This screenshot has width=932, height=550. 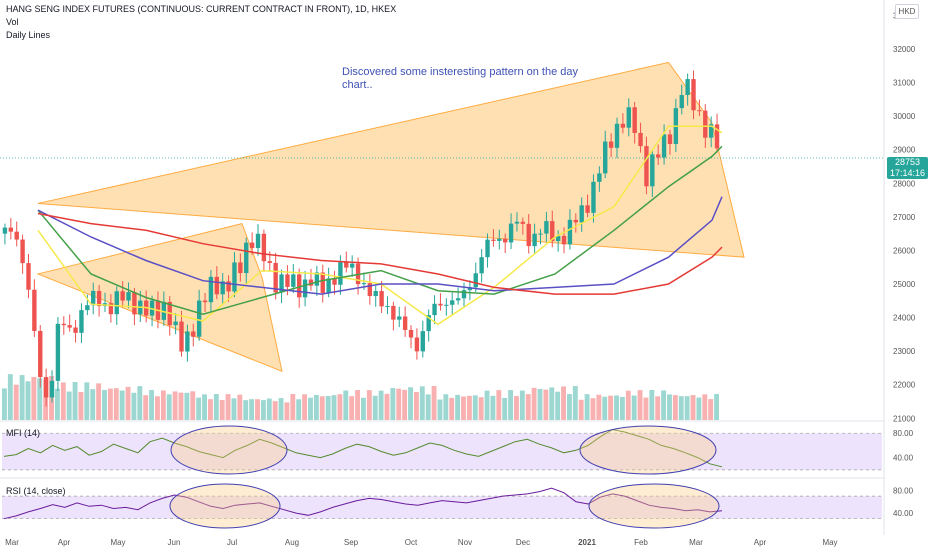 What do you see at coordinates (696, 542) in the screenshot?
I see `time-axis-tick: Mar` at bounding box center [696, 542].